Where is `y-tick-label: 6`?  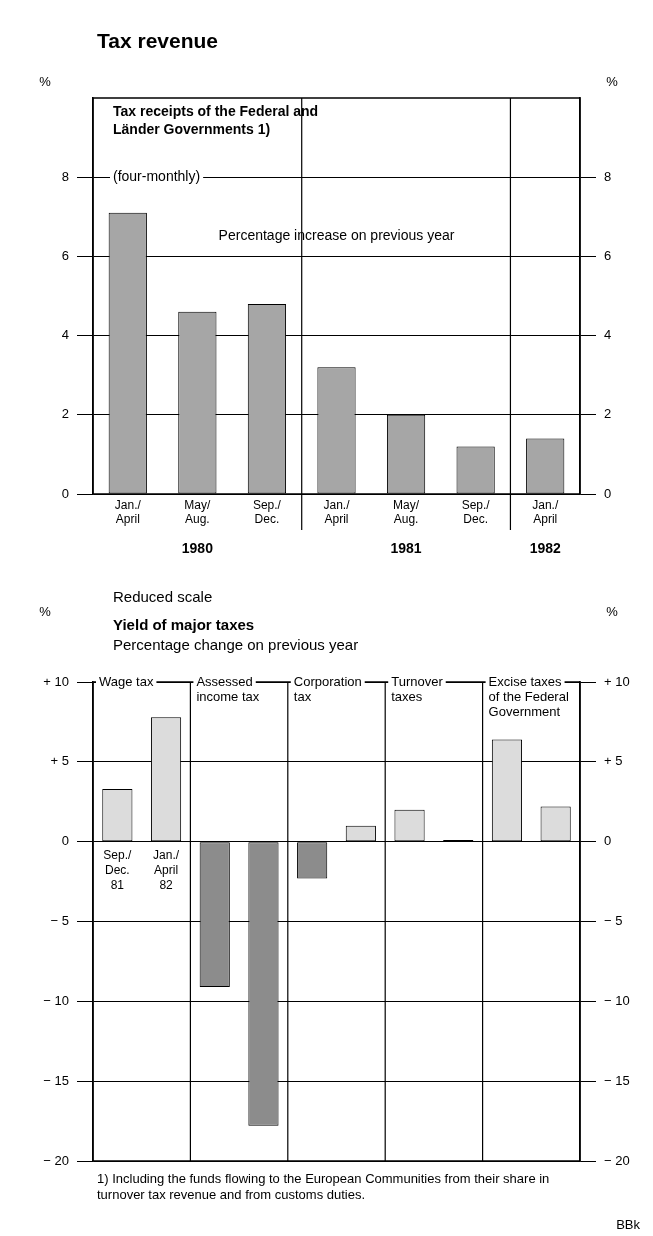 y-tick-label: 6 is located at coordinates (65, 255).